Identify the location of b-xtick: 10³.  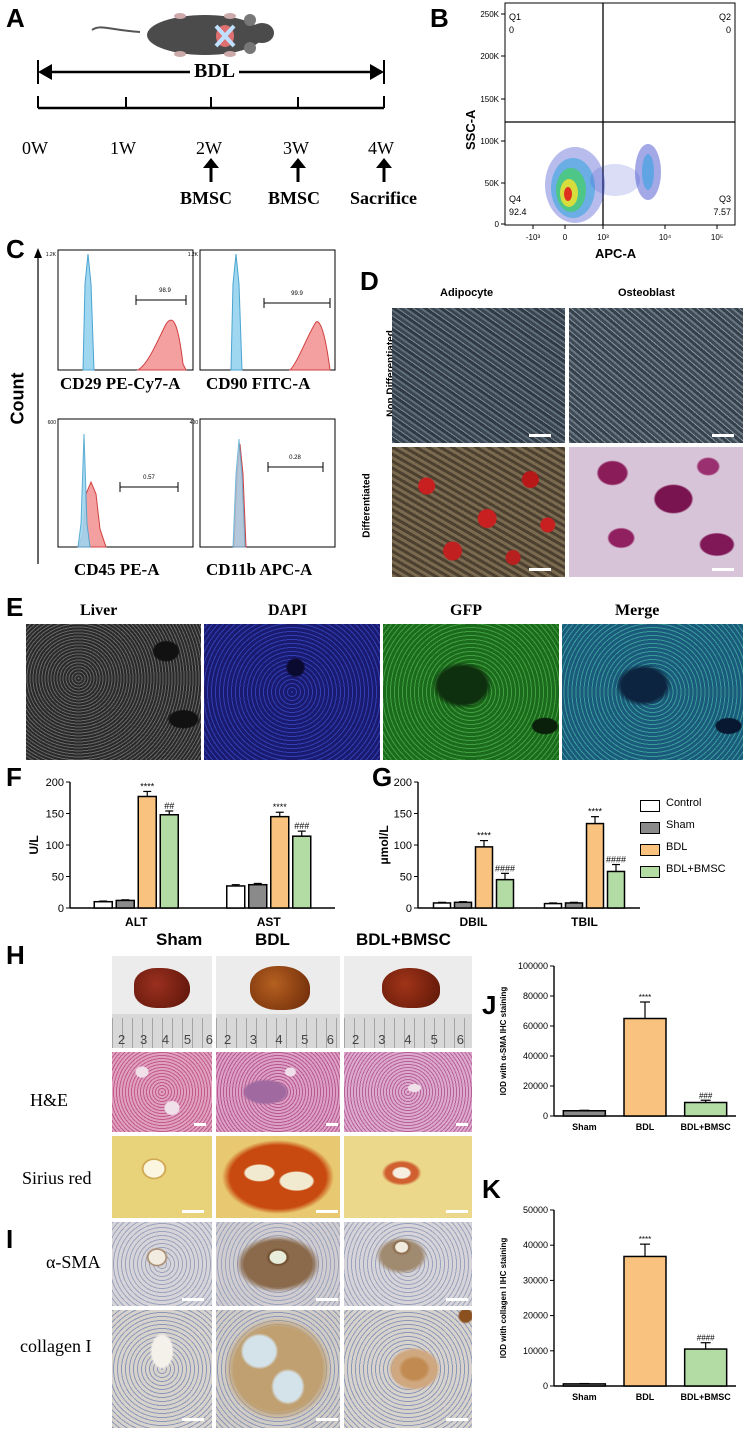
(603, 237).